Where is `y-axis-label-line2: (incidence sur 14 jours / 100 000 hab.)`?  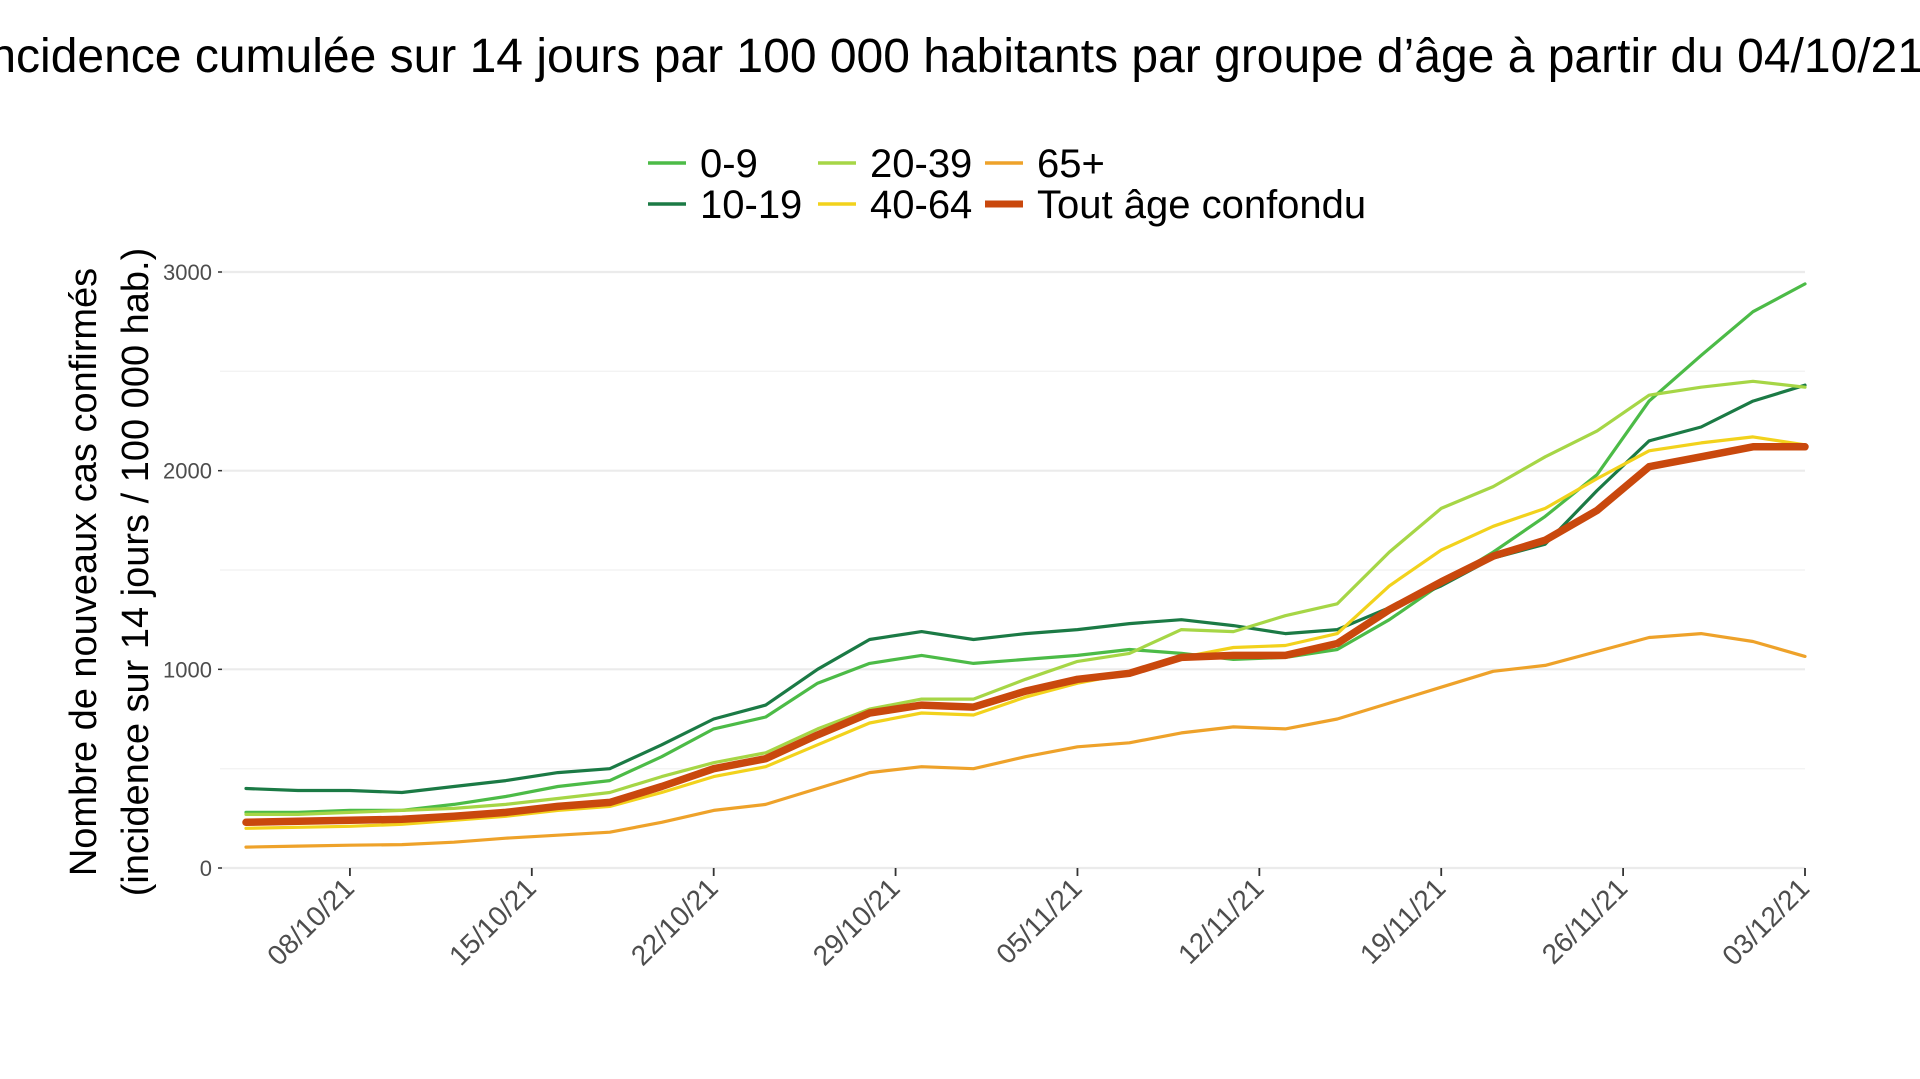 y-axis-label-line2: (incidence sur 14 jours / 100 000 hab.) is located at coordinates (136, 572).